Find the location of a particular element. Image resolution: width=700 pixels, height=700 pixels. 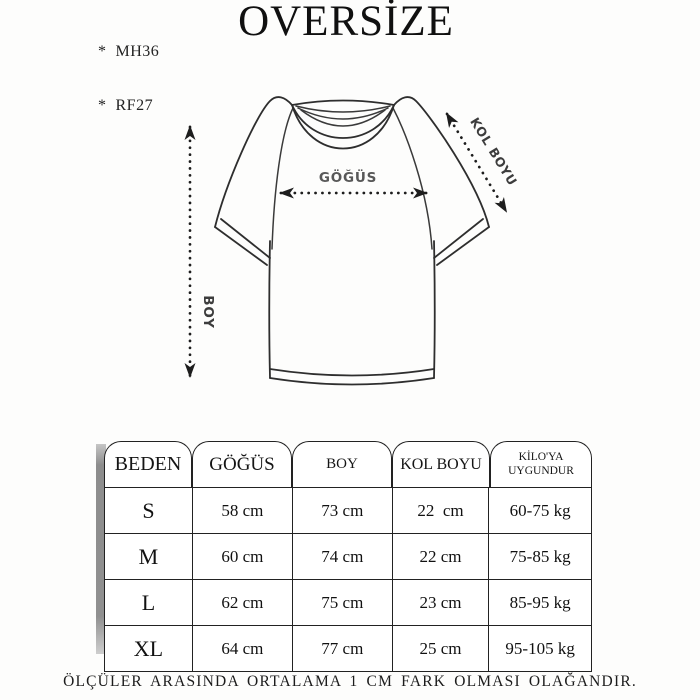

table-row-xl: XL 64 cm 77 cm 25 cm 95-105 kg is located at coordinates (348, 648).